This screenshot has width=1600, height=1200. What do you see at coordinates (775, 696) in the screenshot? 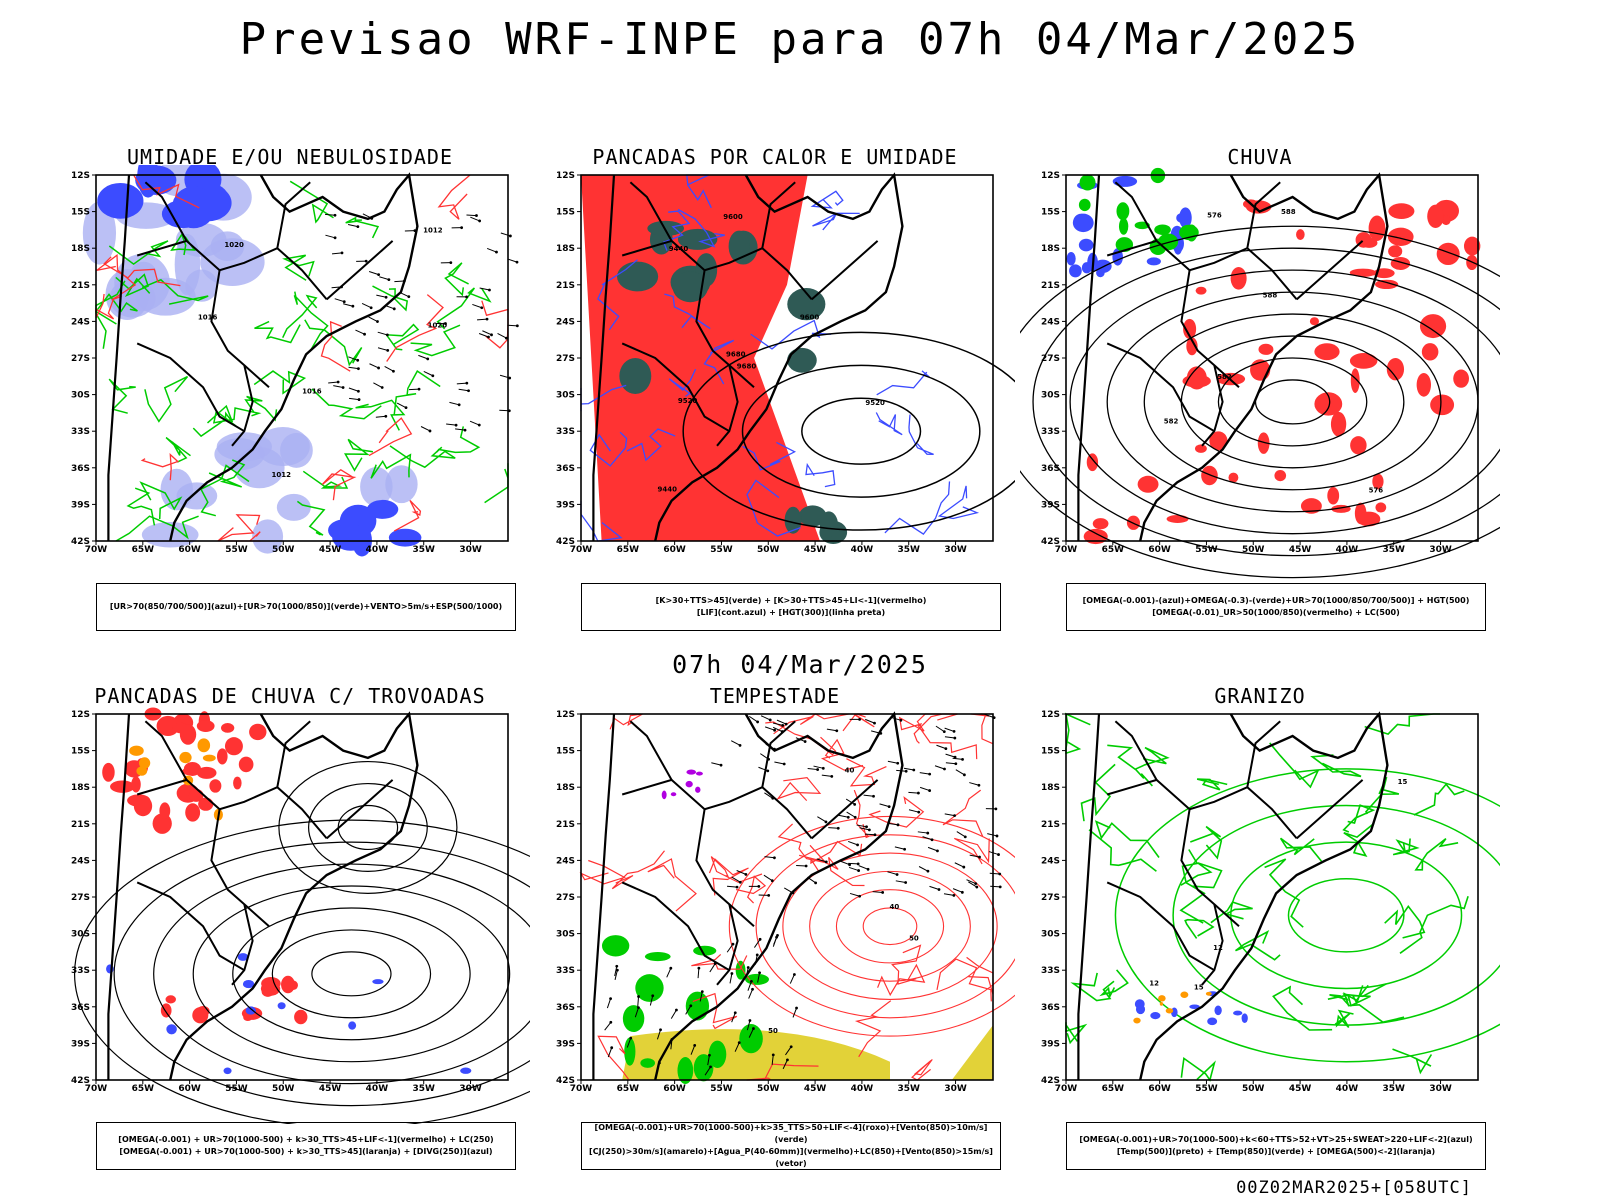
I see `panel-title: TEMPESTADE` at bounding box center [775, 696].